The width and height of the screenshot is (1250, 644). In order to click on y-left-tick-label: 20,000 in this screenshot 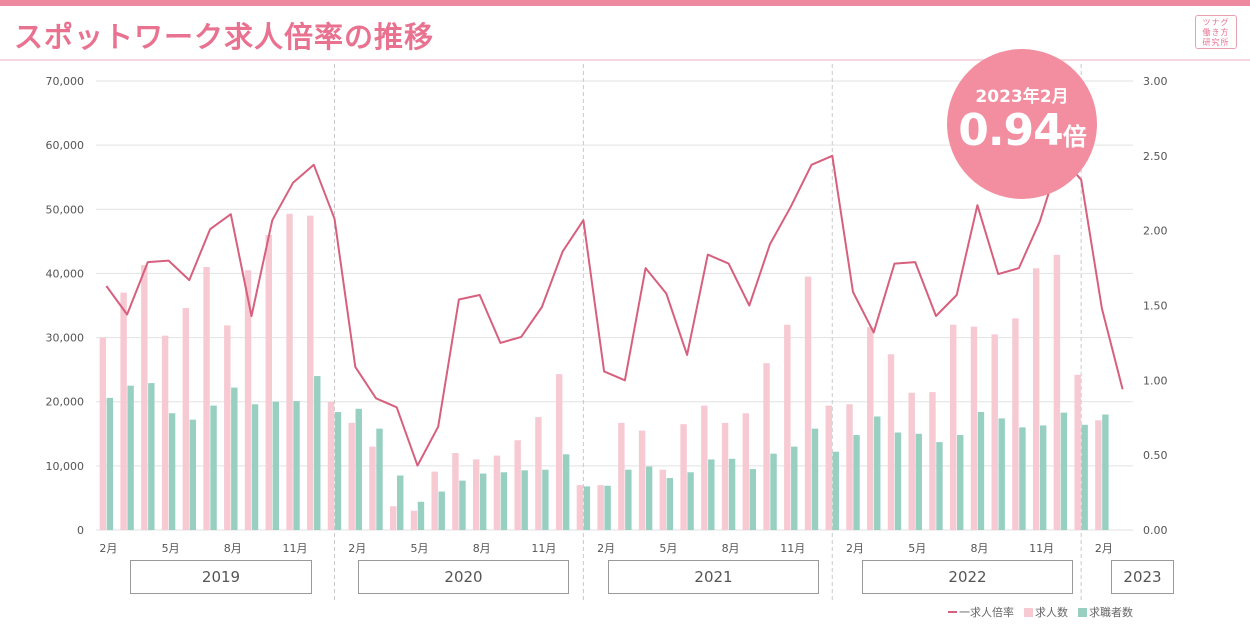, I will do `click(65, 402)`.